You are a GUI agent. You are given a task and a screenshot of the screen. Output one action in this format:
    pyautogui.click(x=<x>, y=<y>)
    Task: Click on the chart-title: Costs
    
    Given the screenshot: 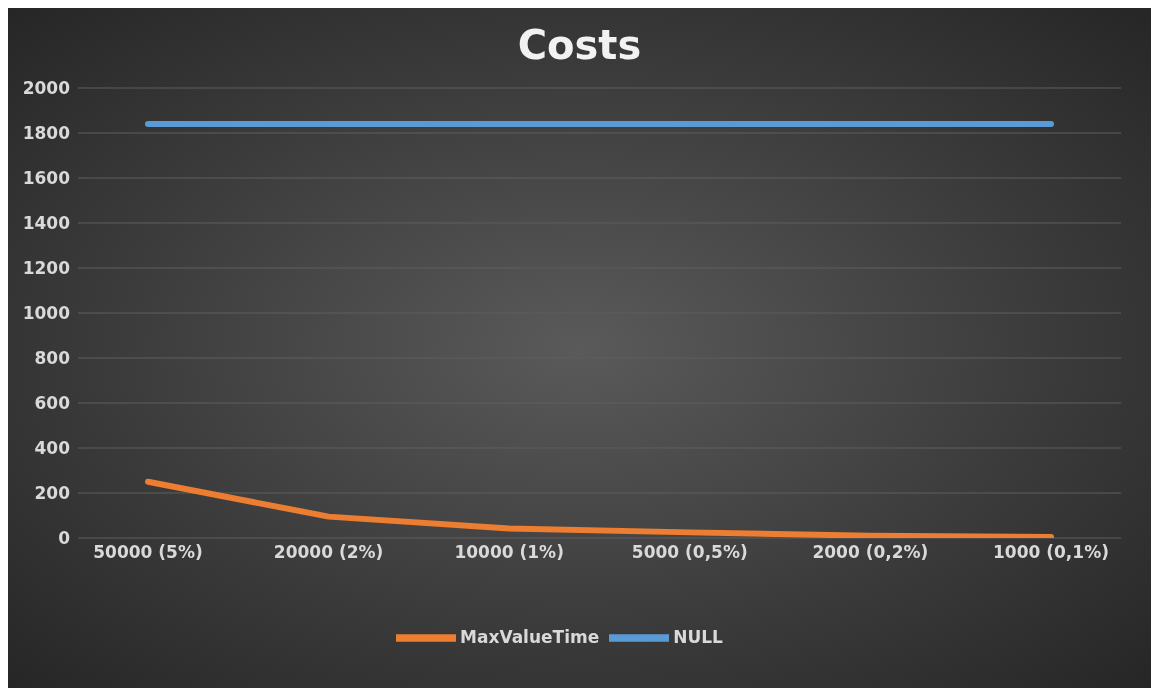 What is the action you would take?
    pyautogui.click(x=579, y=45)
    